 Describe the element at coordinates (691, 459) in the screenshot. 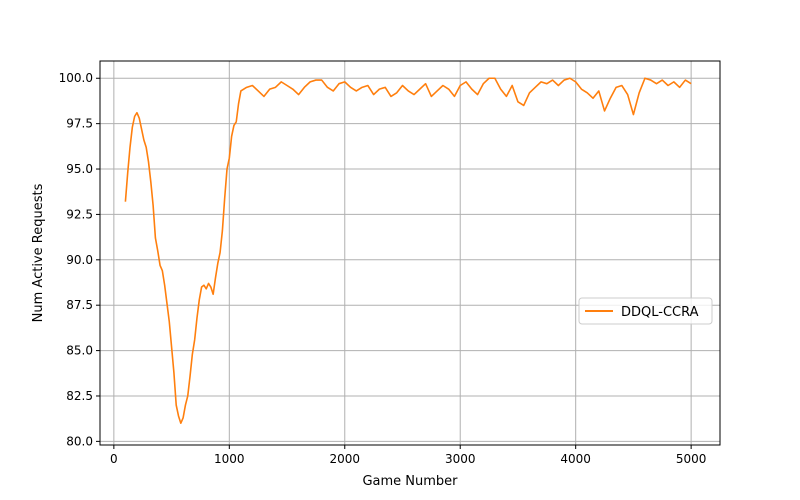

I see `x-tick-label: 5000` at that location.